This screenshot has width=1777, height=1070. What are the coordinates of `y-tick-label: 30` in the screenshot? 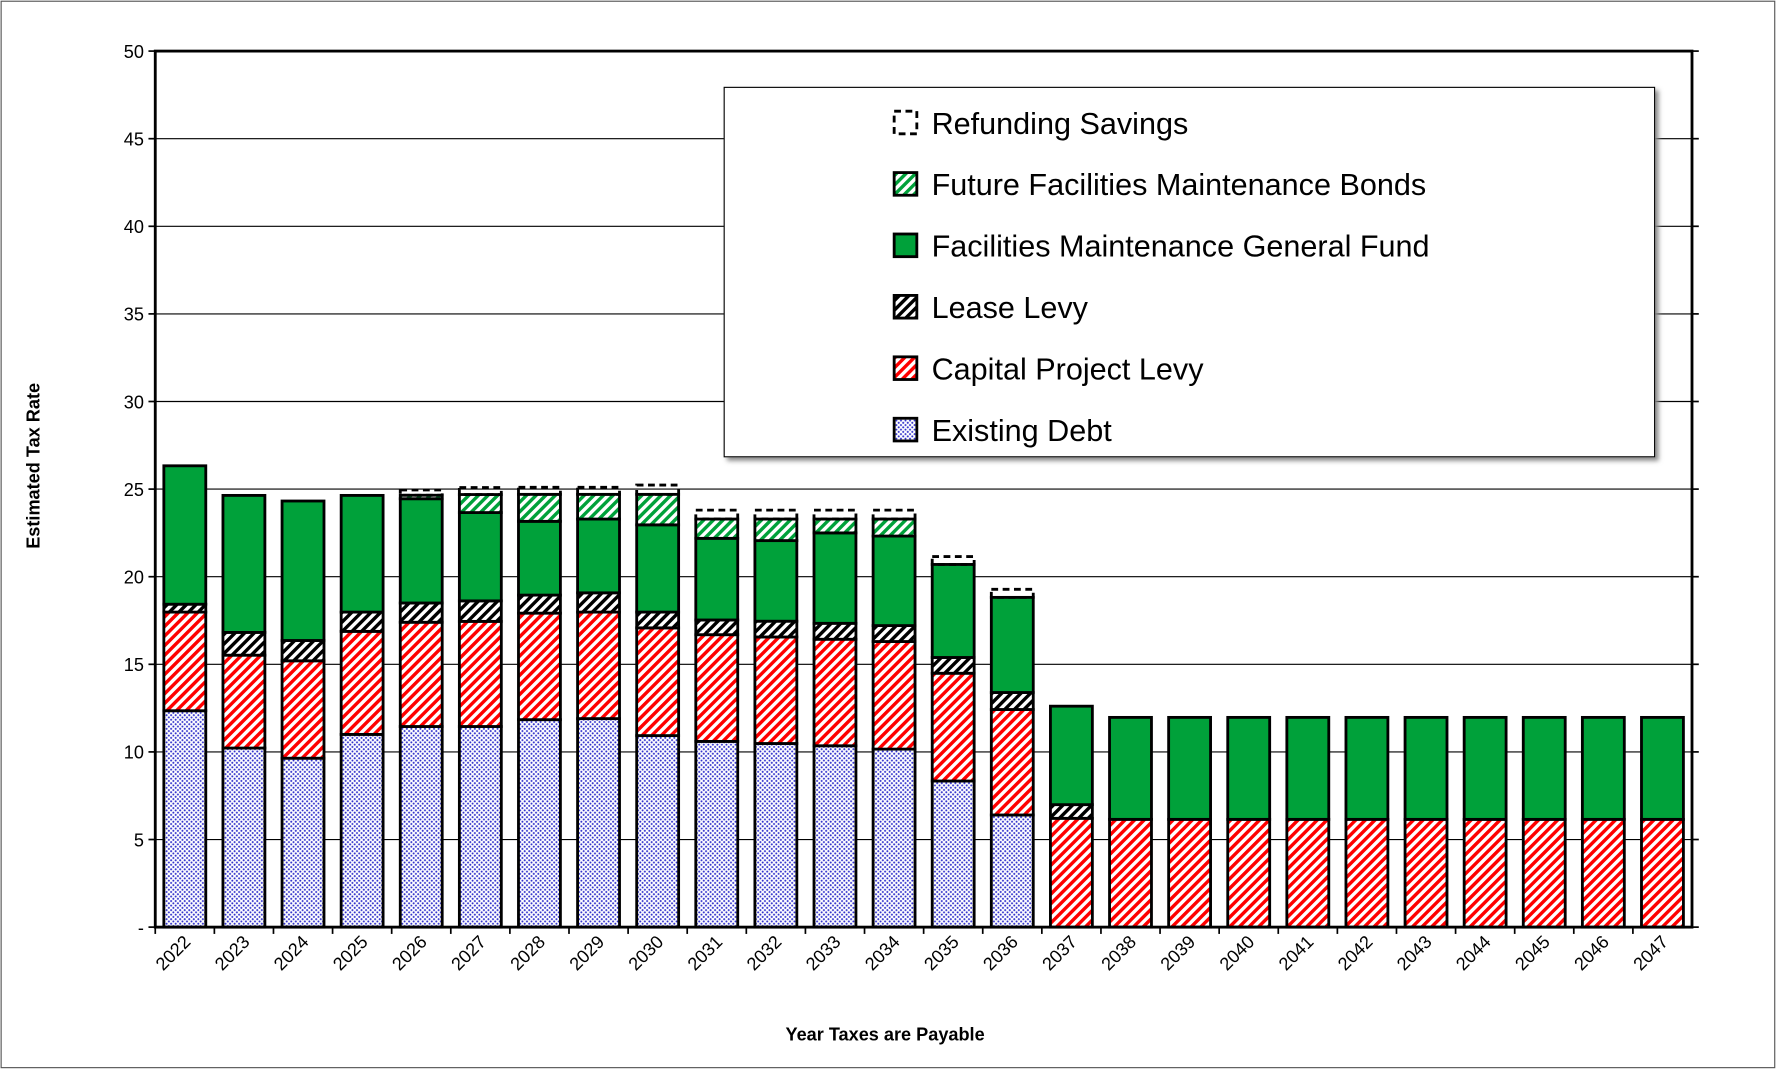 It's located at (134, 402).